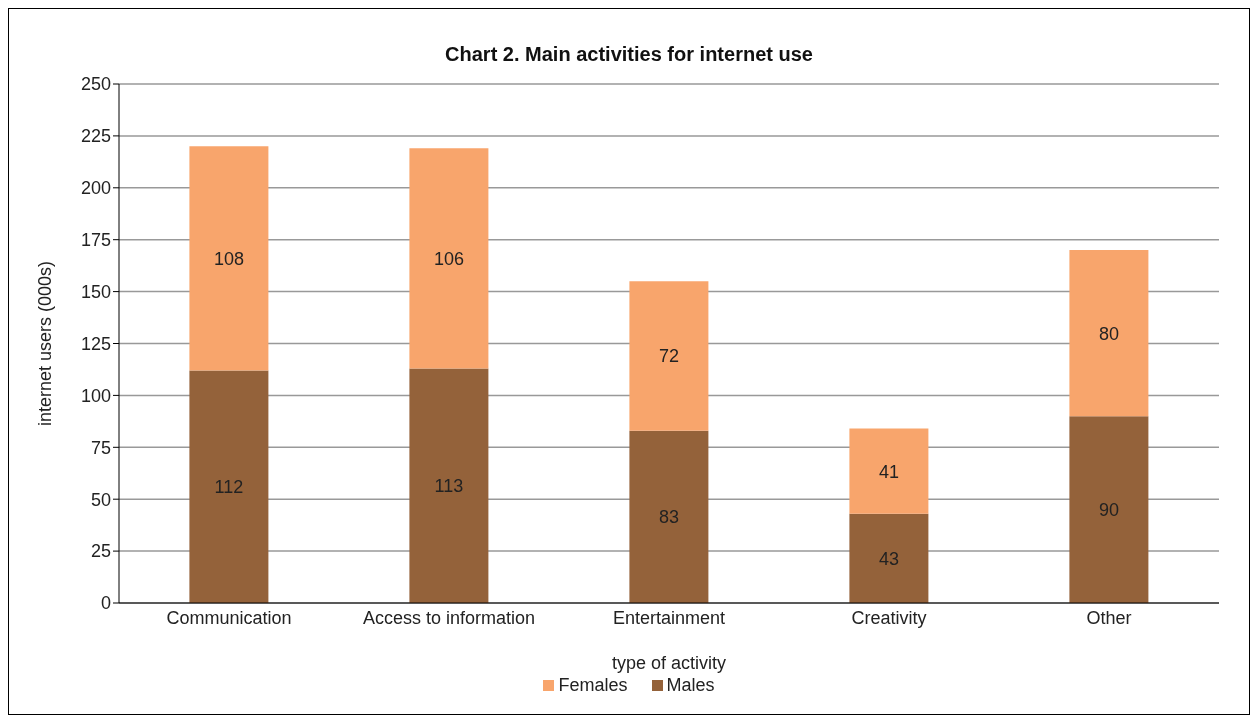 The width and height of the screenshot is (1259, 724). I want to click on data-label: 108, so click(228, 258).